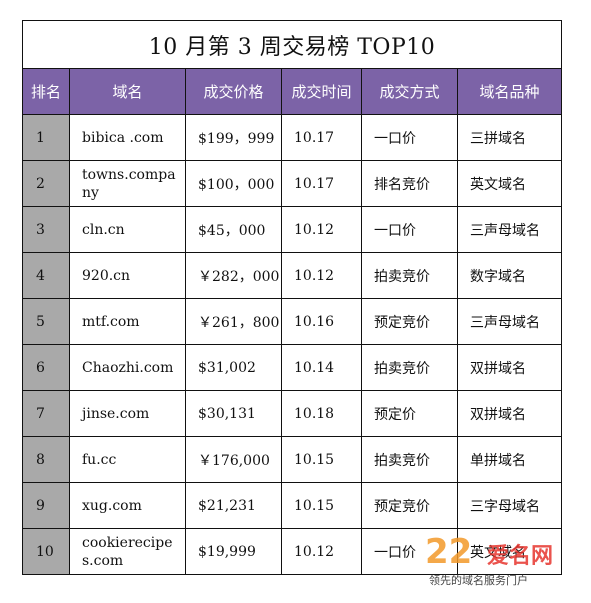 The image size is (591, 603). Describe the element at coordinates (127, 367) in the screenshot. I see `domain-cell: Chaozhi.com` at that location.